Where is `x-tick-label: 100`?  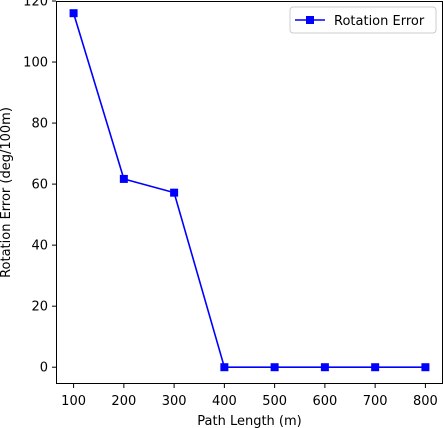 x-tick-label: 100 is located at coordinates (73, 401).